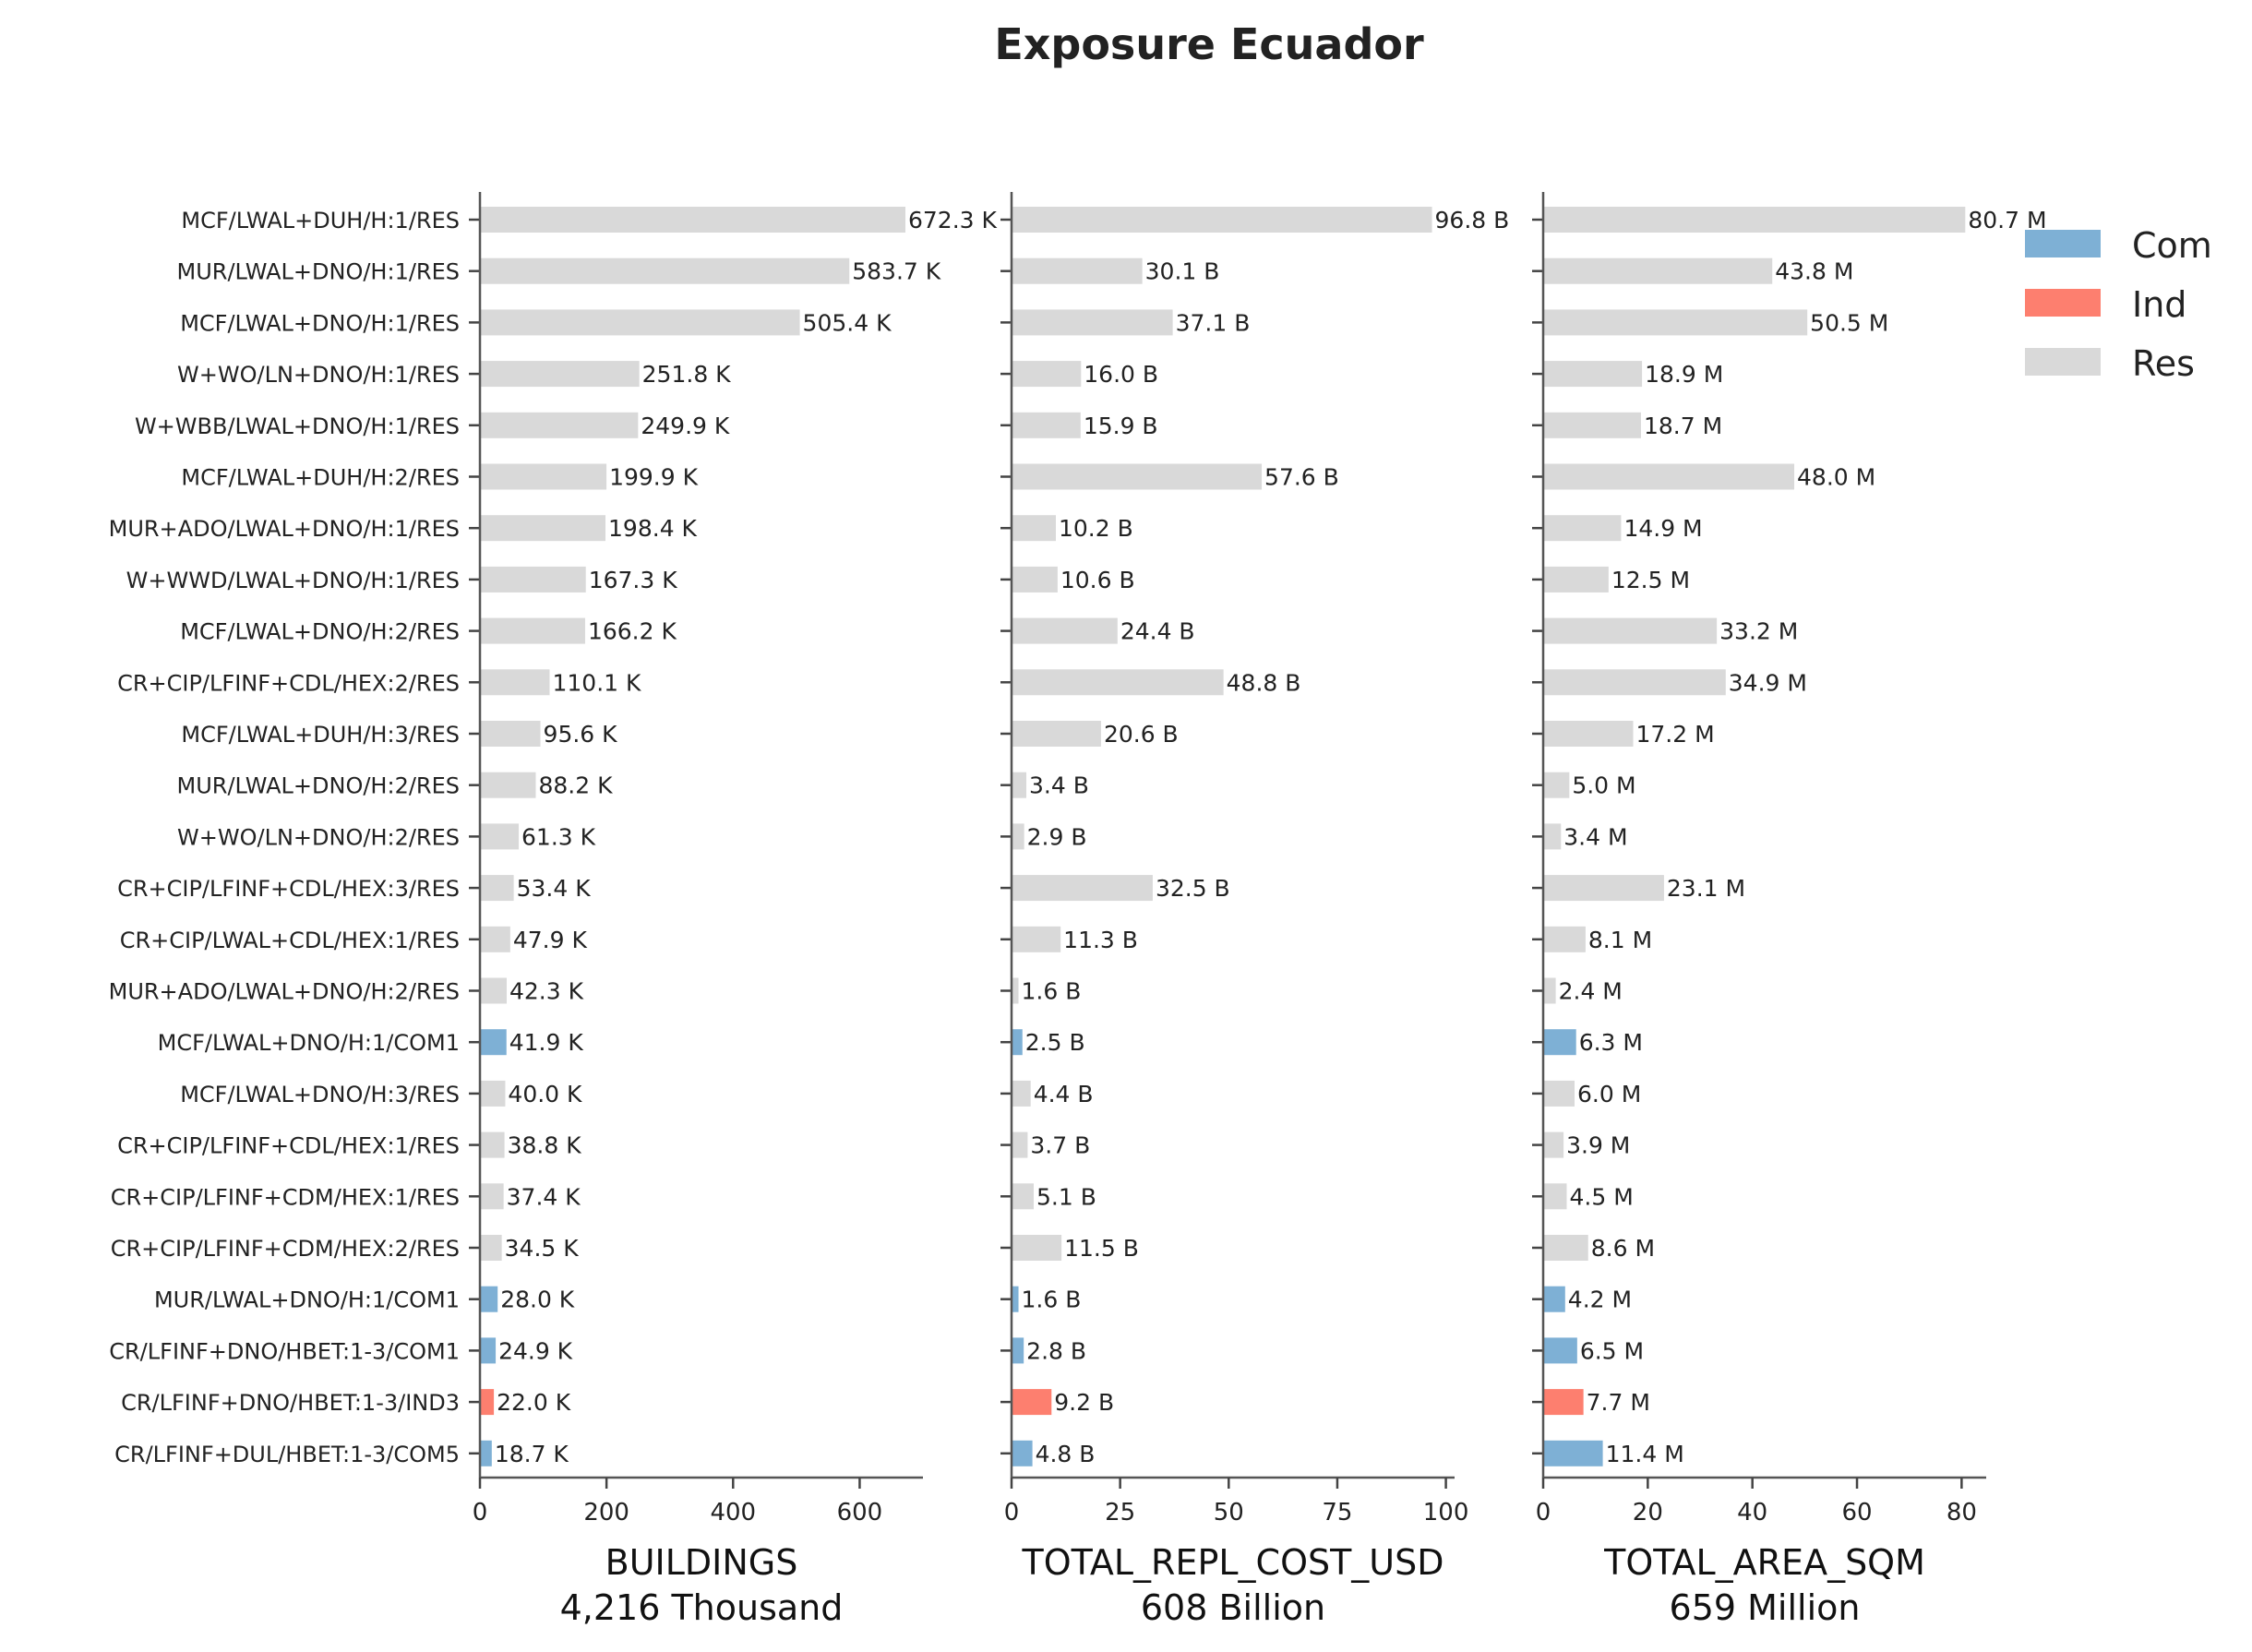 This screenshot has height=1652, width=2252. What do you see at coordinates (320, 735) in the screenshot?
I see `category-label: MCF/LWAL+DUH/H:3/RES` at bounding box center [320, 735].